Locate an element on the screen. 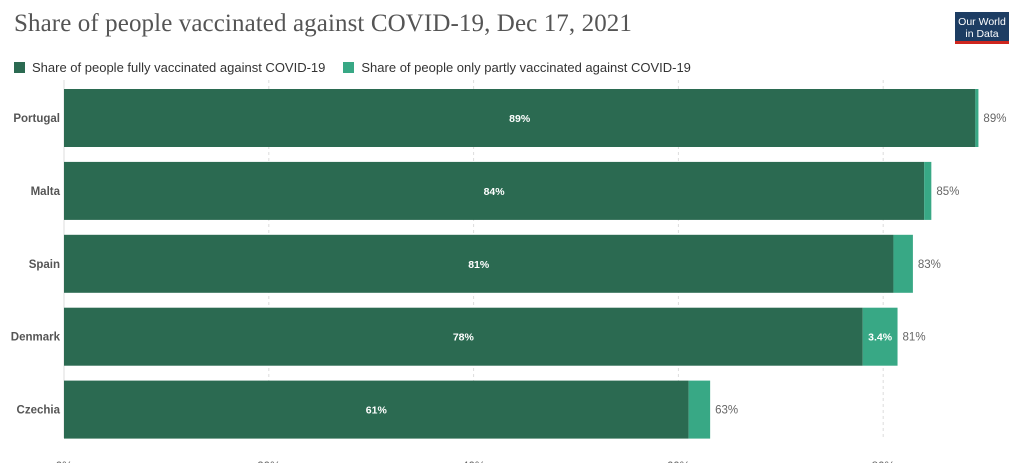  logo-line-1: Our World is located at coordinates (982, 22).